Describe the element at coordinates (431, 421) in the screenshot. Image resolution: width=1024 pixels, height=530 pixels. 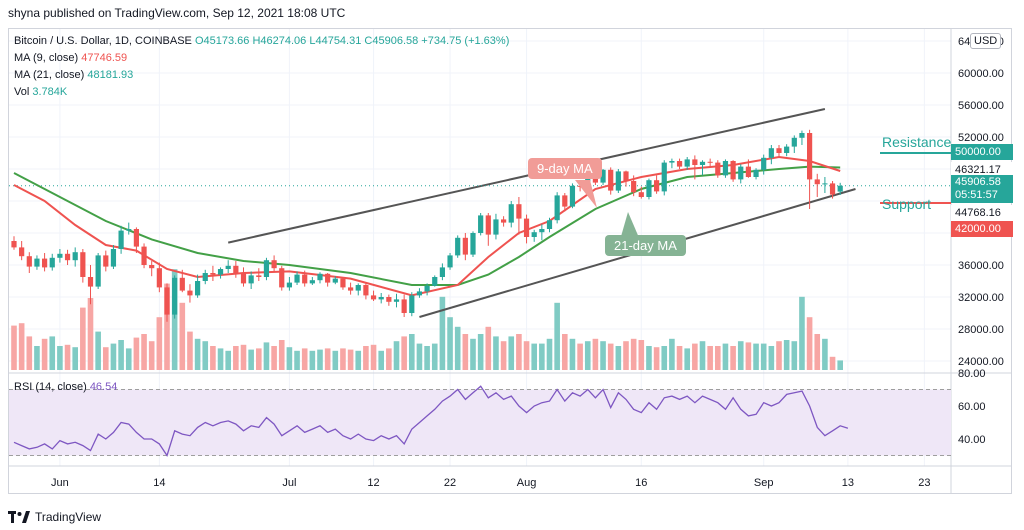
I see `rsi-line` at that location.